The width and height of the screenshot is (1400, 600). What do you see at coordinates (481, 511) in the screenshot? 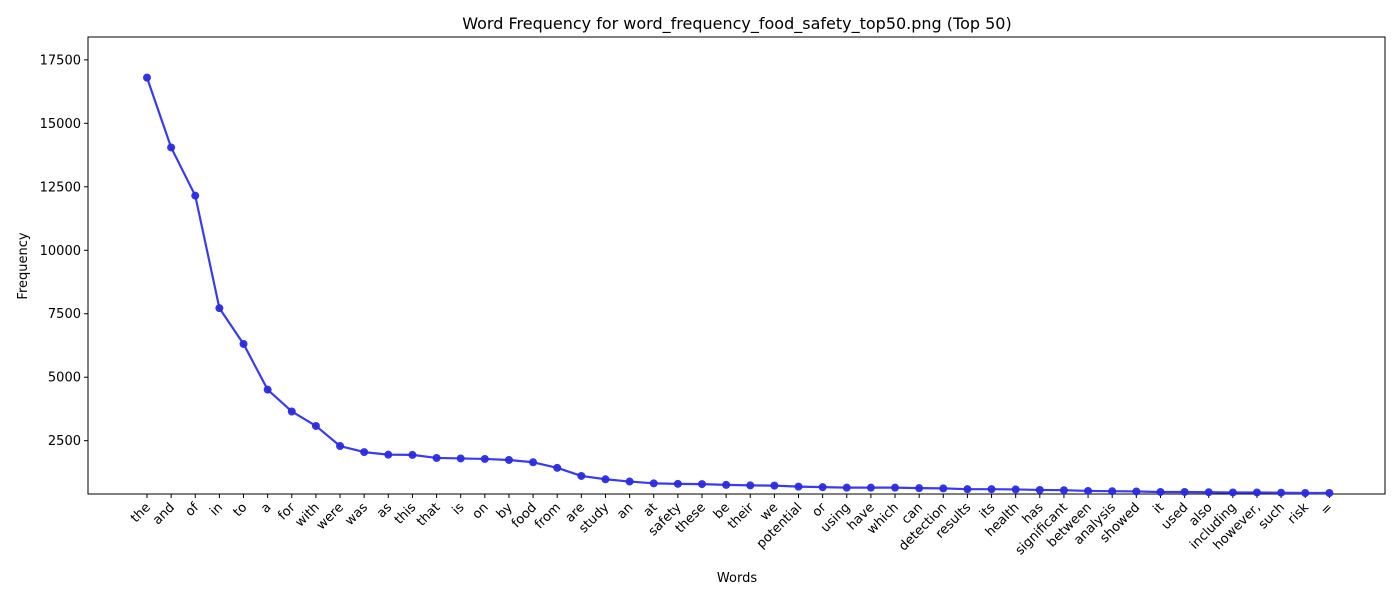
I see `x-tick-label: on` at bounding box center [481, 511].